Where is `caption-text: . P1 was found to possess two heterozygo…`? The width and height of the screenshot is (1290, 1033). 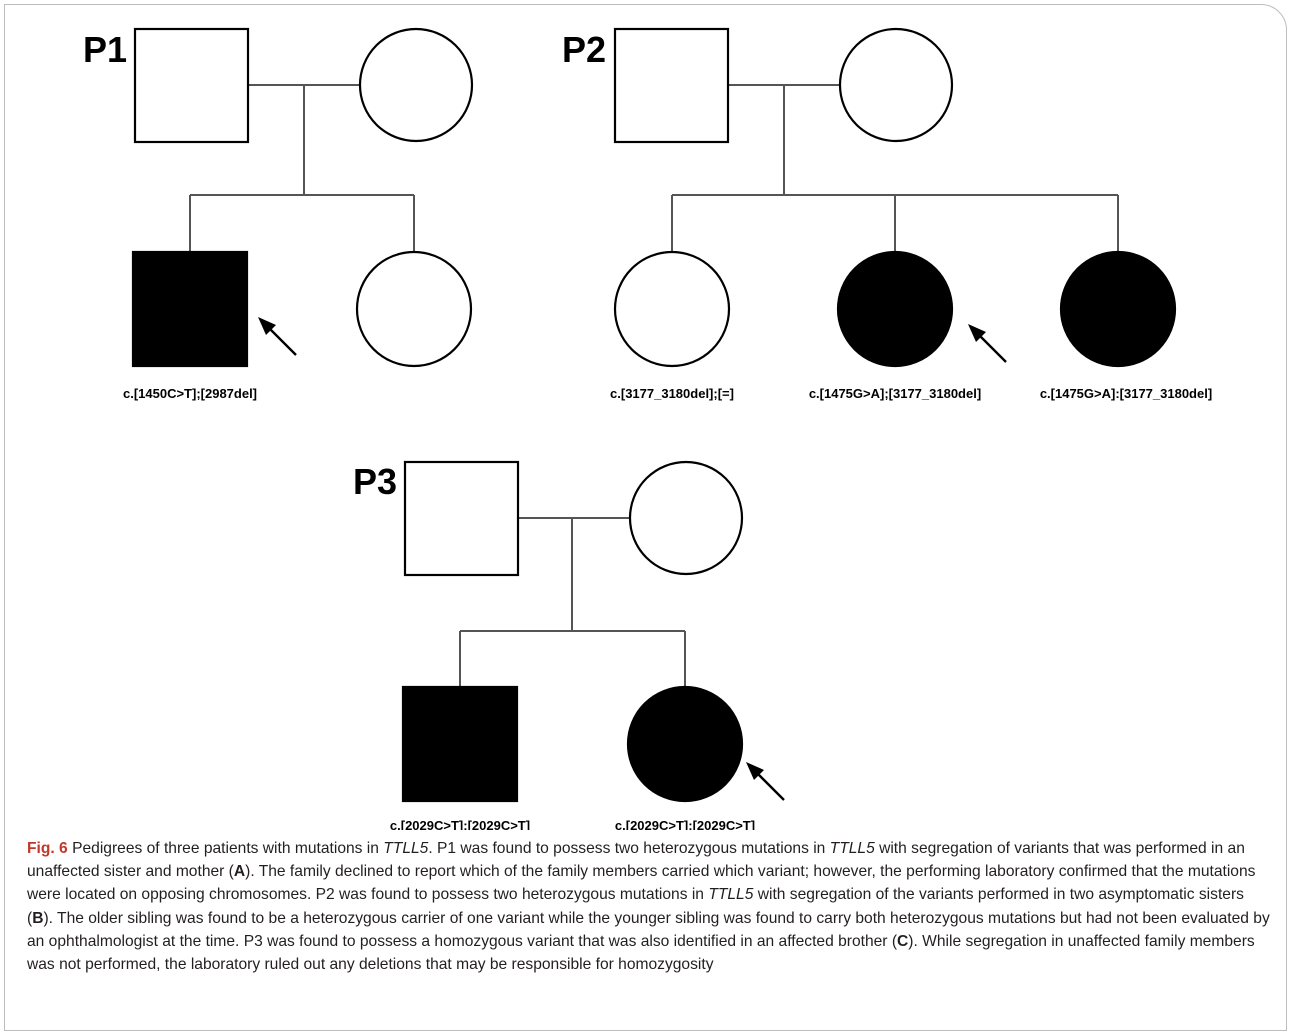
caption-text: . P1 was found to possess two heterozygo… is located at coordinates (629, 848).